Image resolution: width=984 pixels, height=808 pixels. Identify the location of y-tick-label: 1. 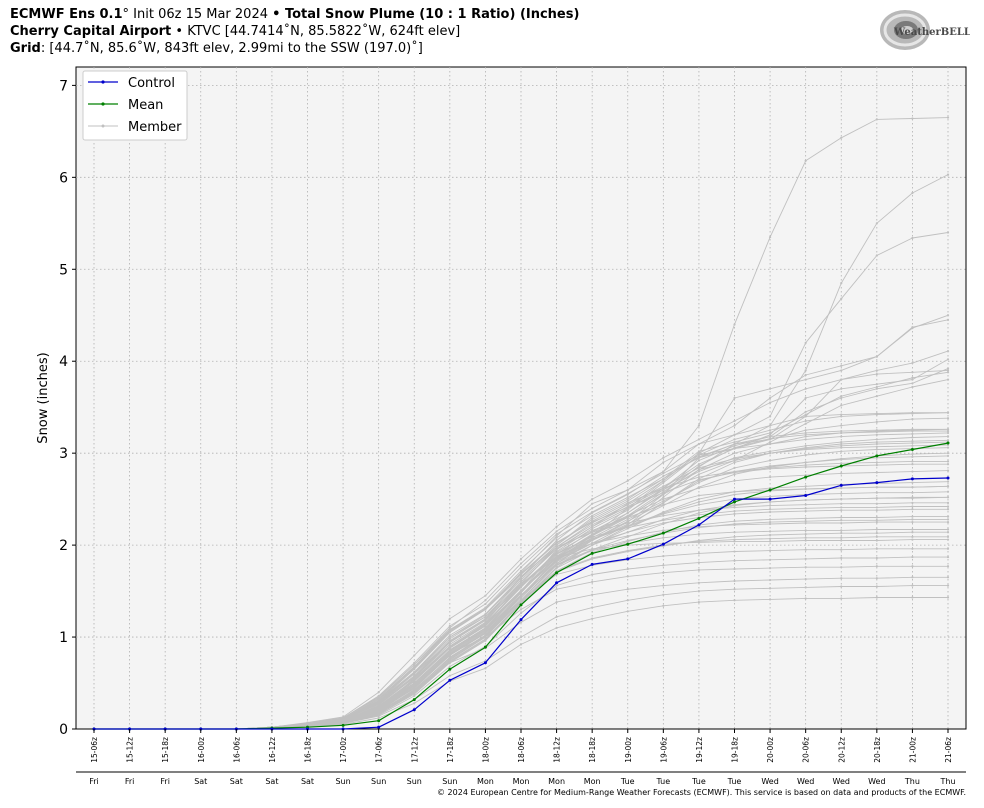
(63, 638).